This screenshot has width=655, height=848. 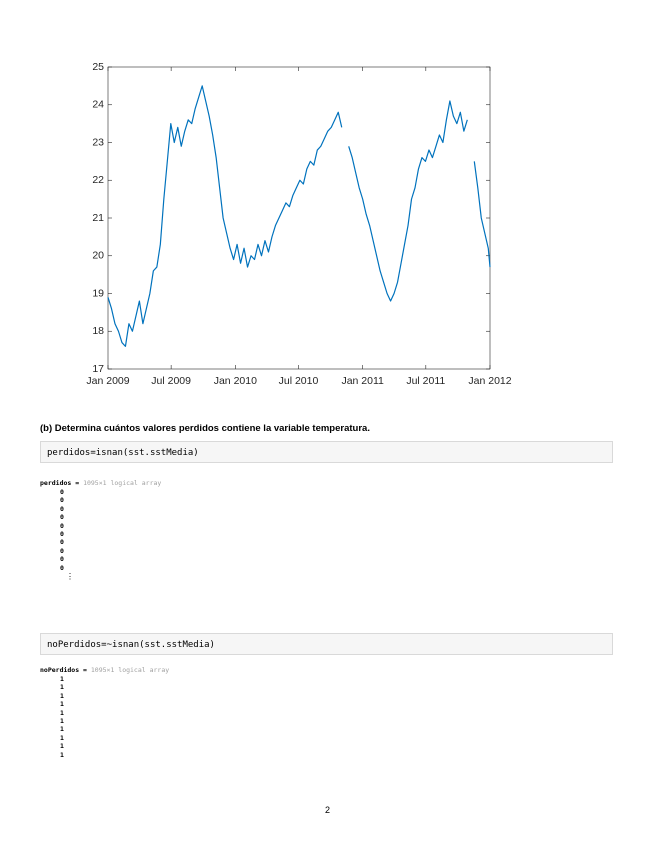 What do you see at coordinates (326, 452) in the screenshot?
I see `code-cell: perdidos=isnan(sst.sstMedia)` at bounding box center [326, 452].